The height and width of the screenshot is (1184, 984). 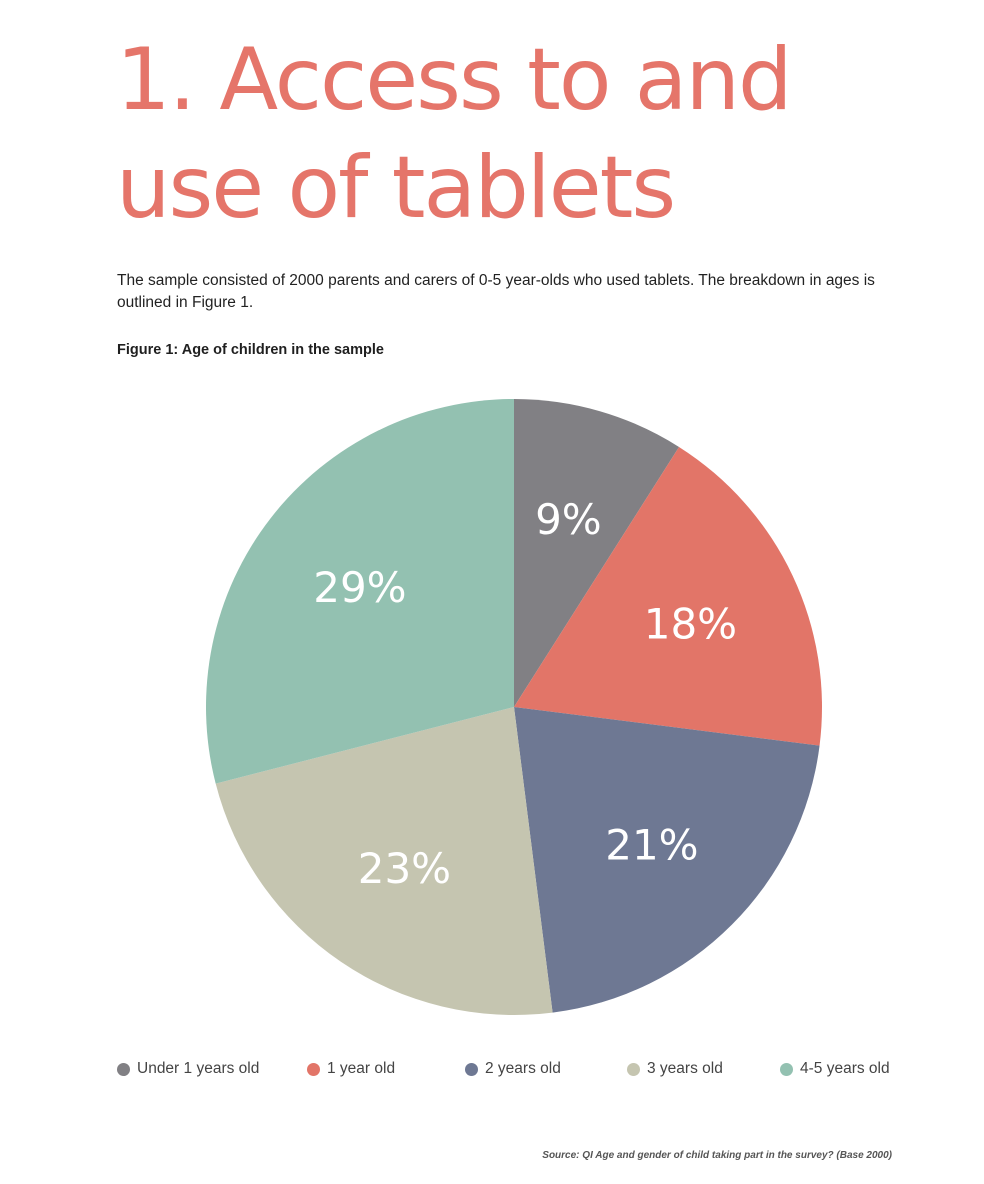 What do you see at coordinates (404, 868) in the screenshot?
I see `pie-slice-label-3: 23%` at bounding box center [404, 868].